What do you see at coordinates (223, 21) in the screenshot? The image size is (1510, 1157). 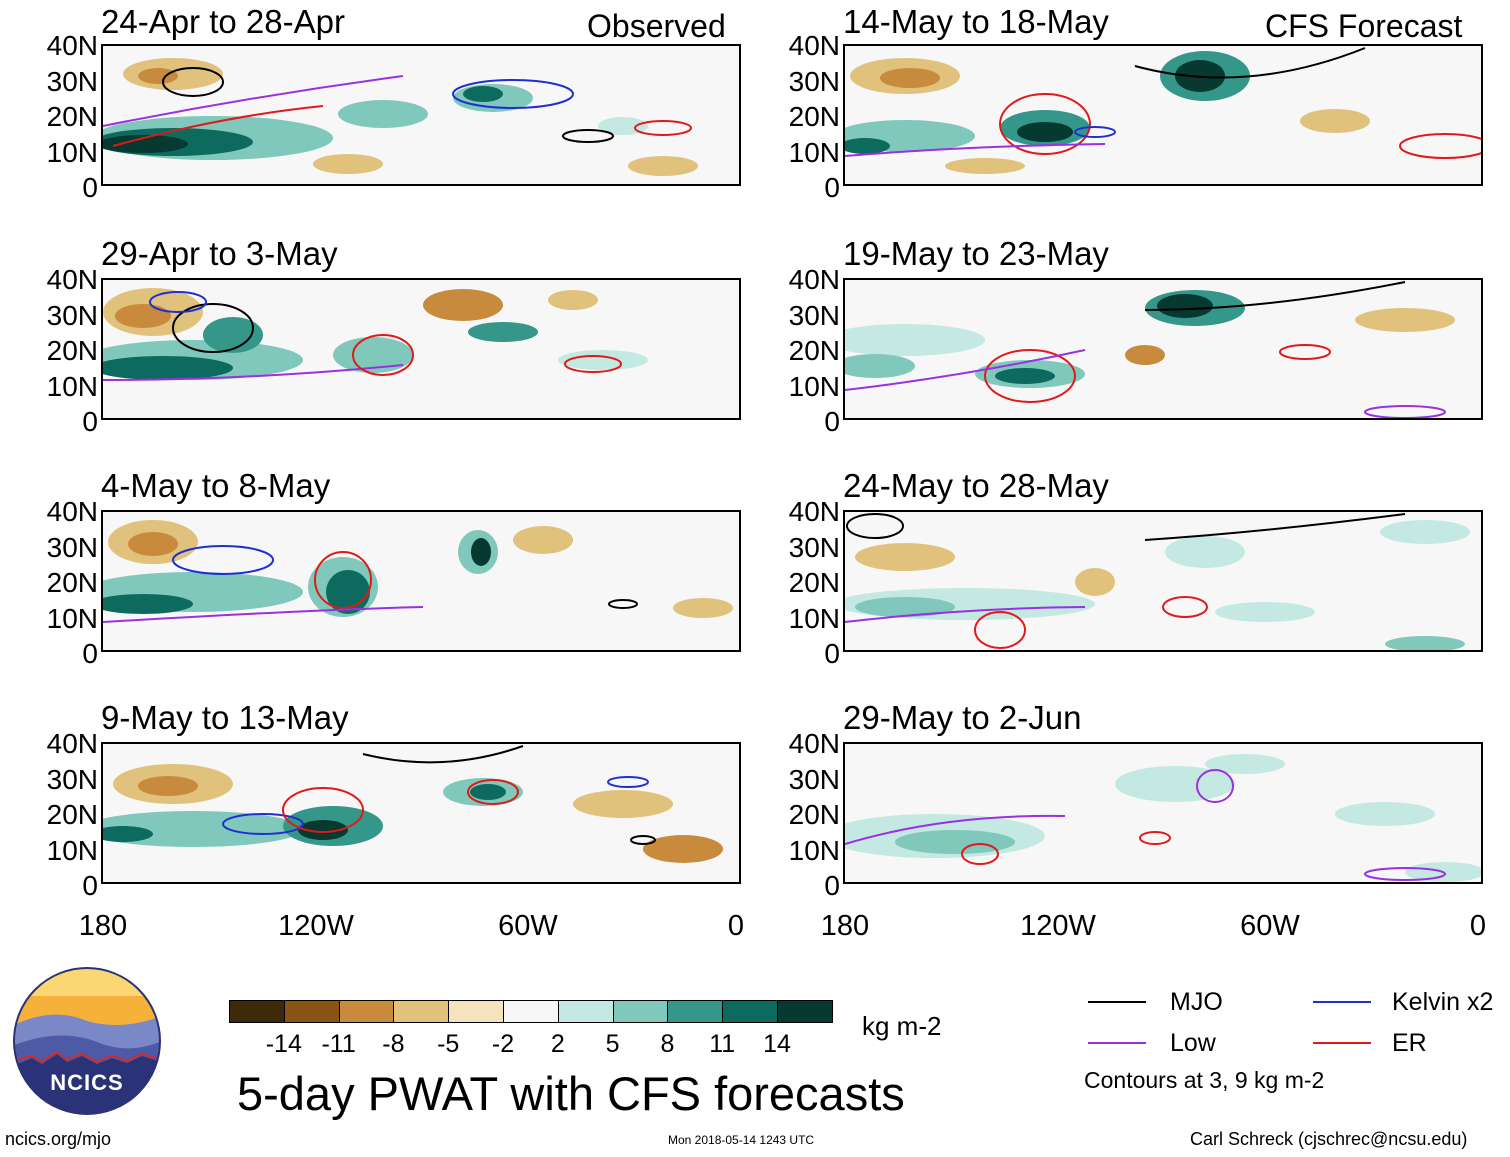 I see `panel-title-obs-1: 24-Apr to 28-Apr` at bounding box center [223, 21].